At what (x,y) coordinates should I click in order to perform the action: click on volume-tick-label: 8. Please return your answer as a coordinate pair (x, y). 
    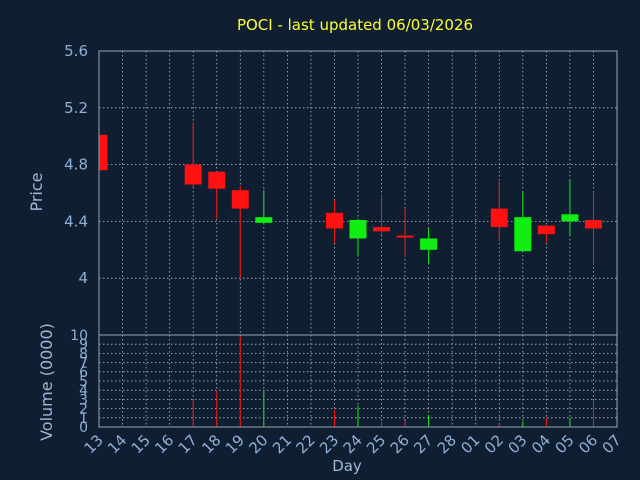
    Looking at the image, I should click on (83, 354).